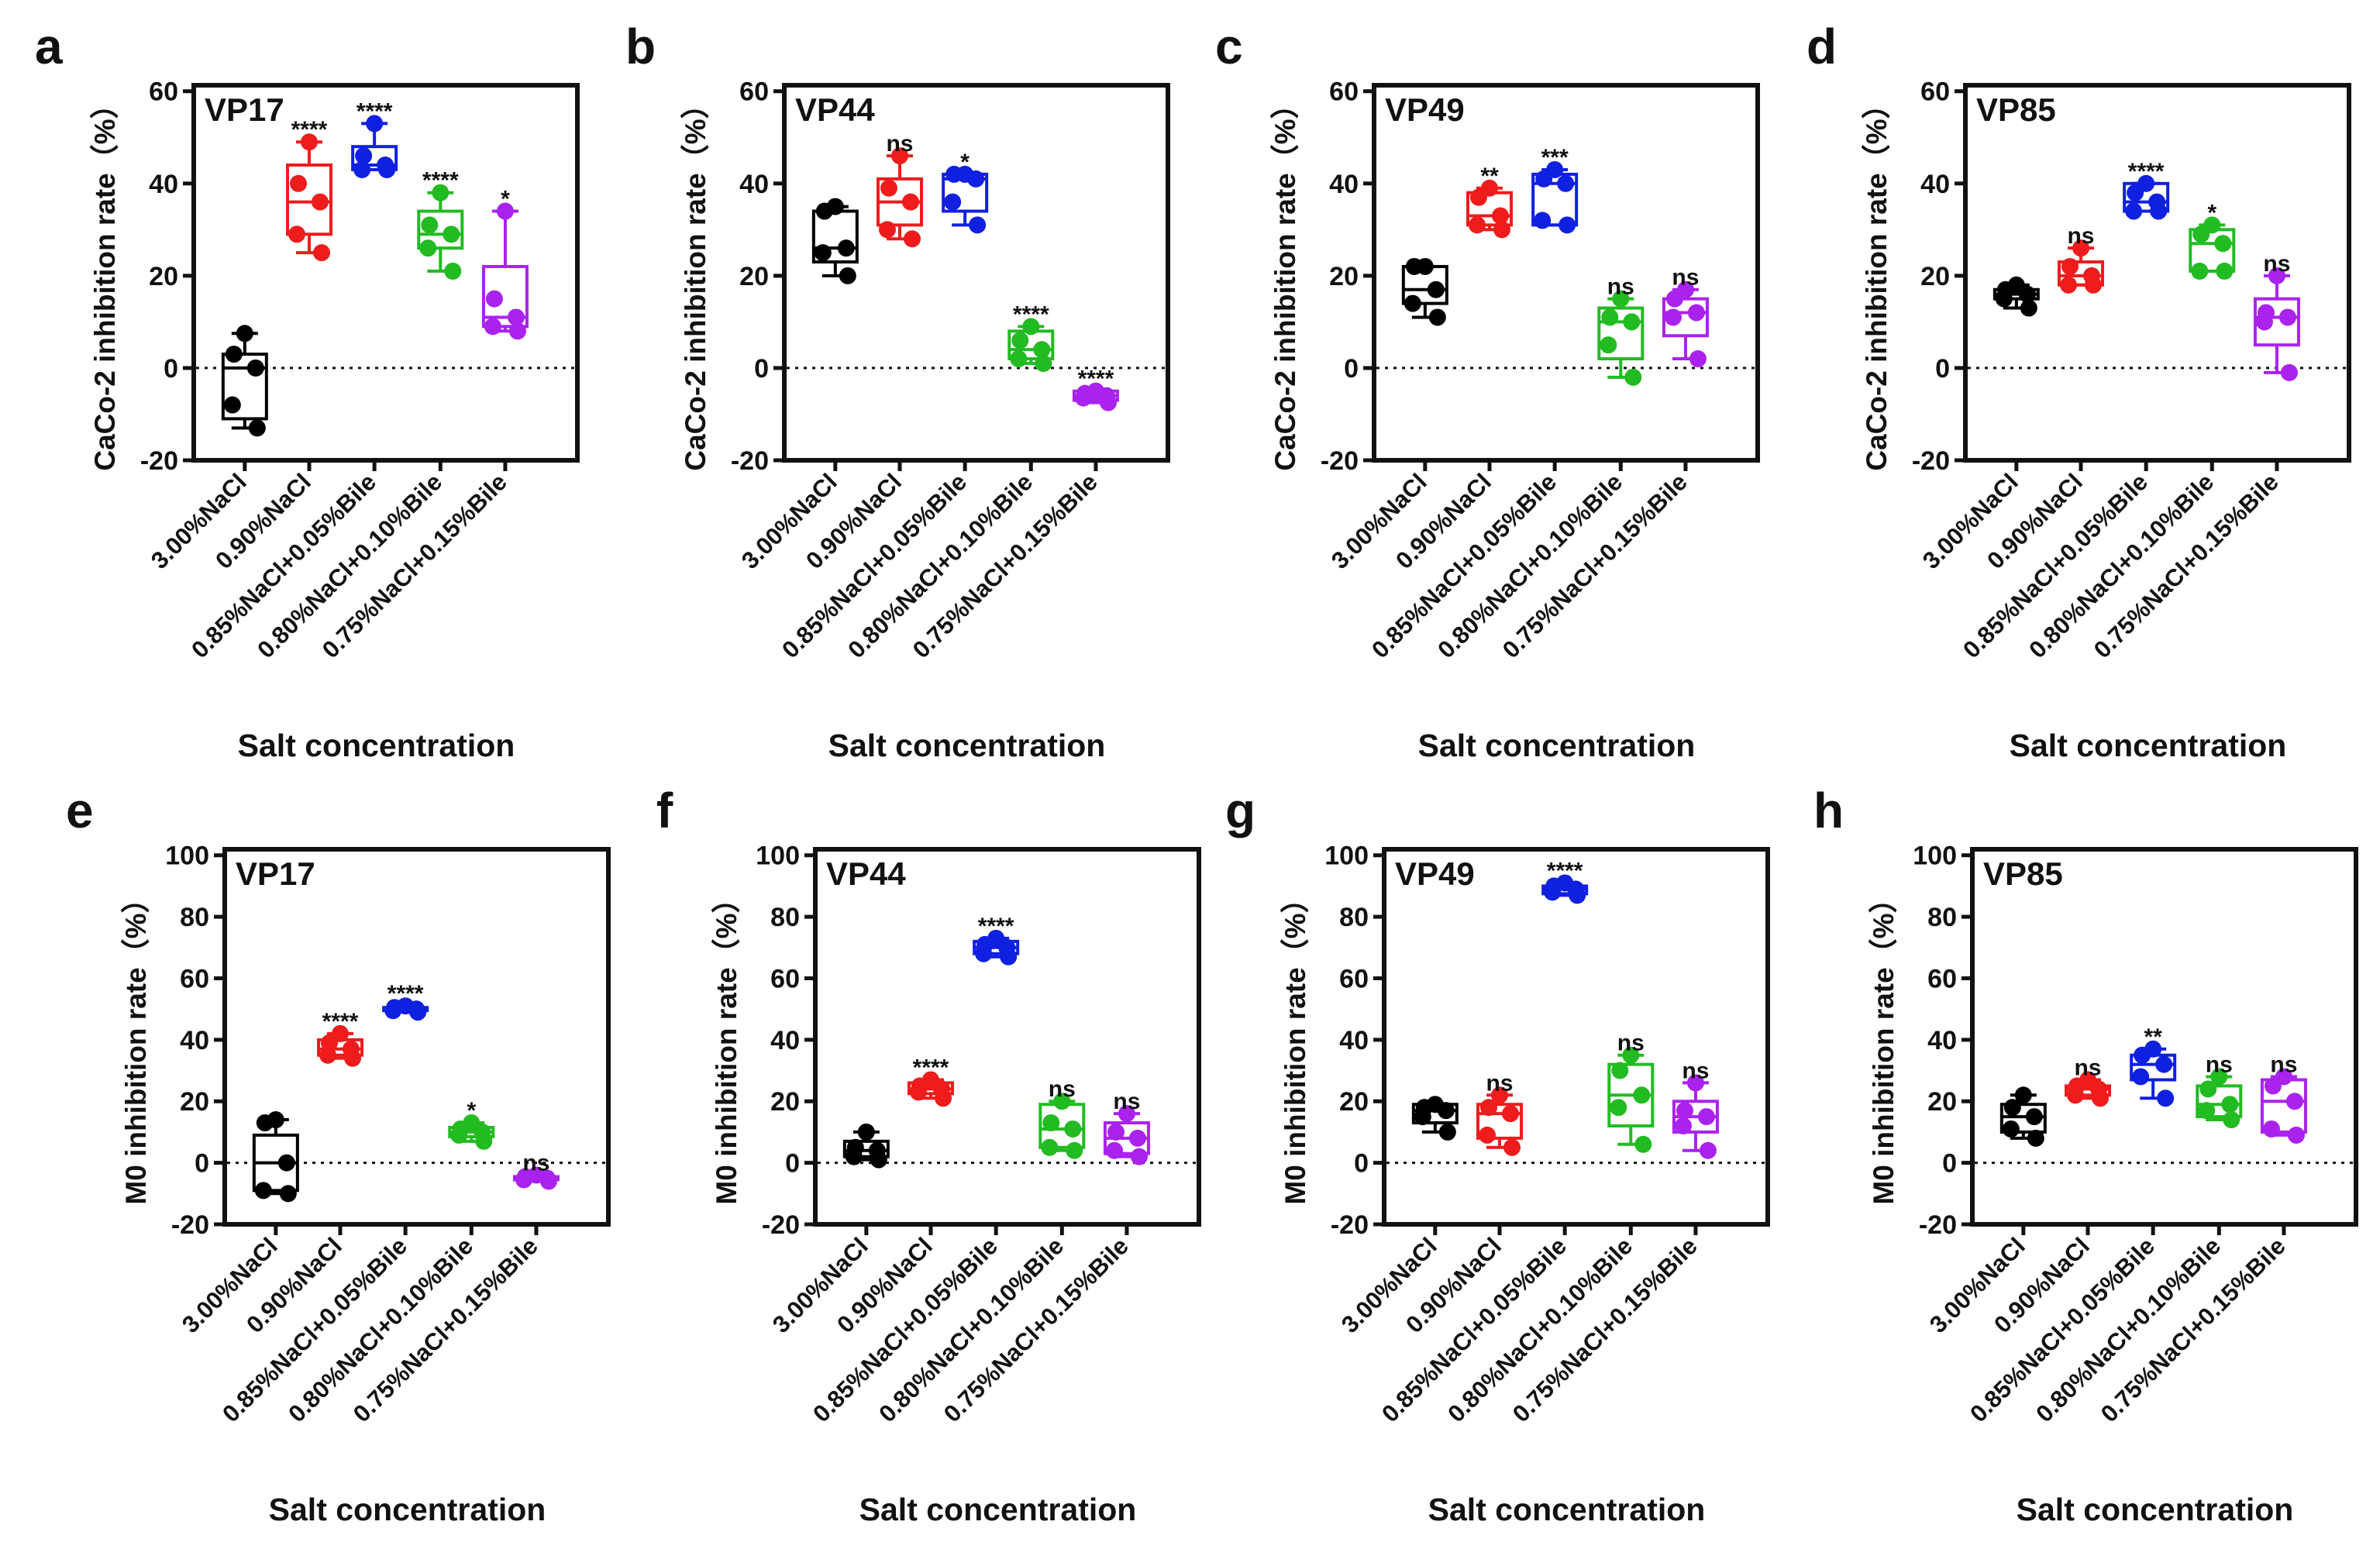 This screenshot has height=1549, width=2380. What do you see at coordinates (2016, 296) in the screenshot?
I see `box-group` at bounding box center [2016, 296].